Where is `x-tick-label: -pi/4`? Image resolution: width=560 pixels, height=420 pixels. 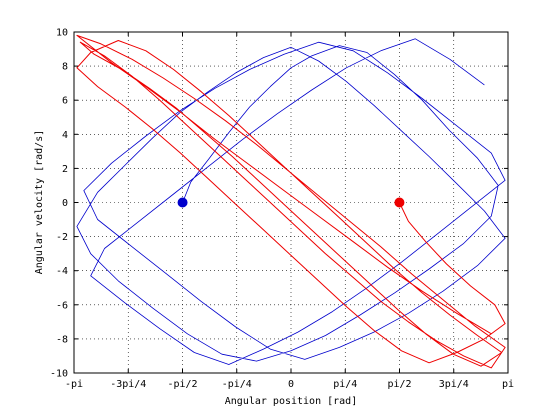
x-tick-label: -pi/4 is located at coordinates (237, 384).